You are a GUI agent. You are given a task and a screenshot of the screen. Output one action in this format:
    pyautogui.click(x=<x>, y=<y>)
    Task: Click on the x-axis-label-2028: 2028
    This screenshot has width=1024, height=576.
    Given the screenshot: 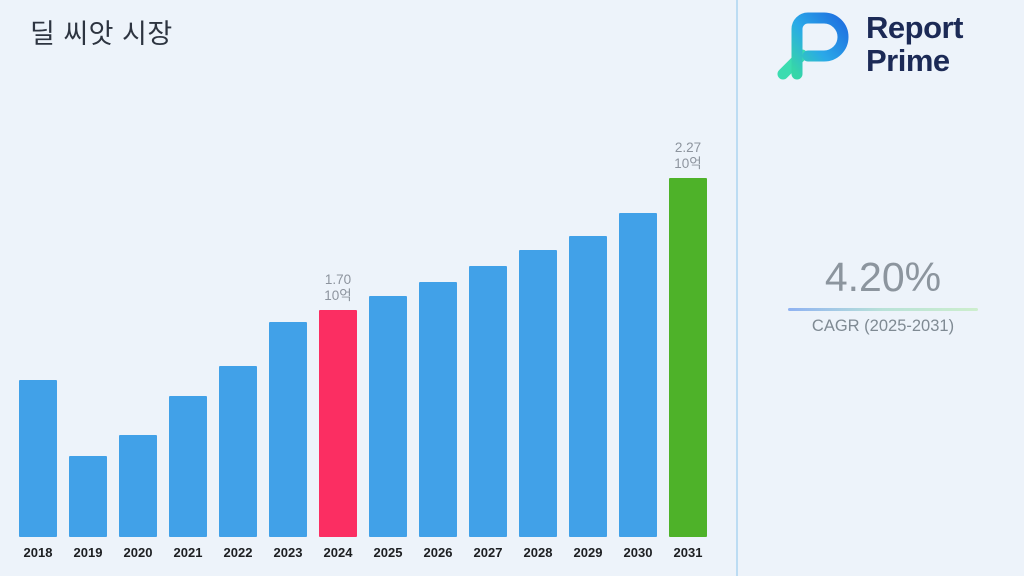 What is the action you would take?
    pyautogui.click(x=538, y=552)
    